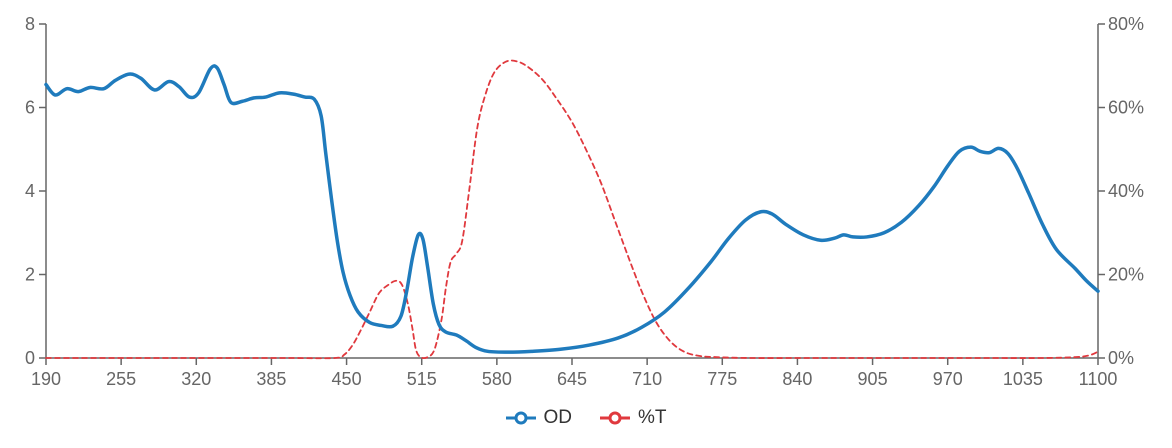 The width and height of the screenshot is (1172, 448). What do you see at coordinates (572, 379) in the screenshot?
I see `x-tick-label: 645` at bounding box center [572, 379].